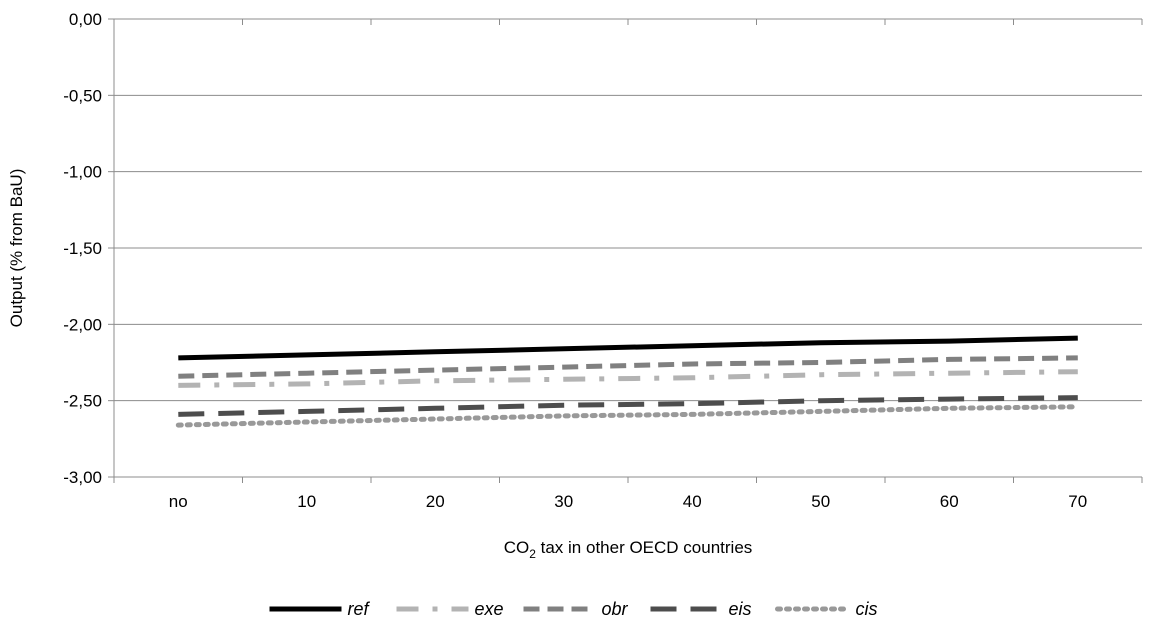 This screenshot has height=636, width=1156. I want to click on series-line-ref, so click(628, 348).